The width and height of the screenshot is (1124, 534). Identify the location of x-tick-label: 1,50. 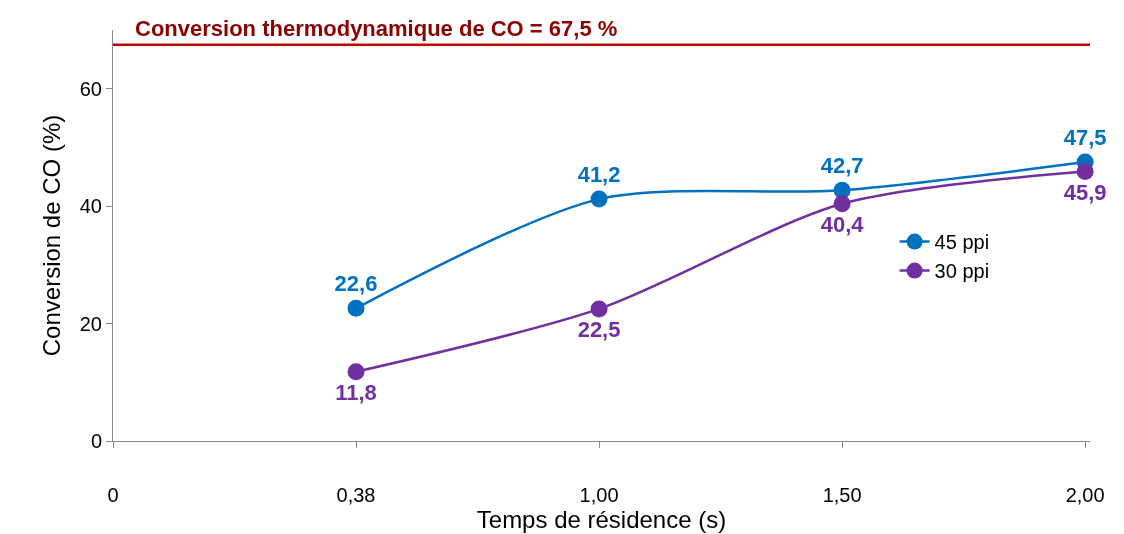
(842, 495).